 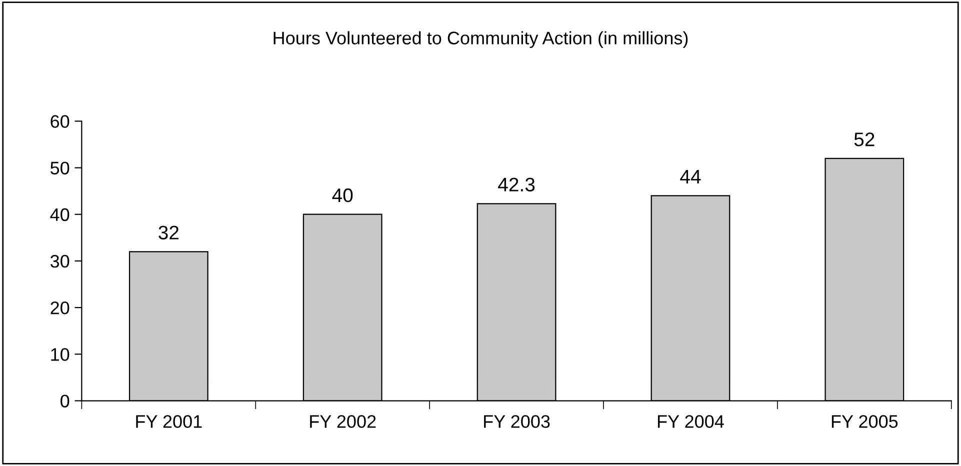 I want to click on data-label: 44, so click(x=690, y=177).